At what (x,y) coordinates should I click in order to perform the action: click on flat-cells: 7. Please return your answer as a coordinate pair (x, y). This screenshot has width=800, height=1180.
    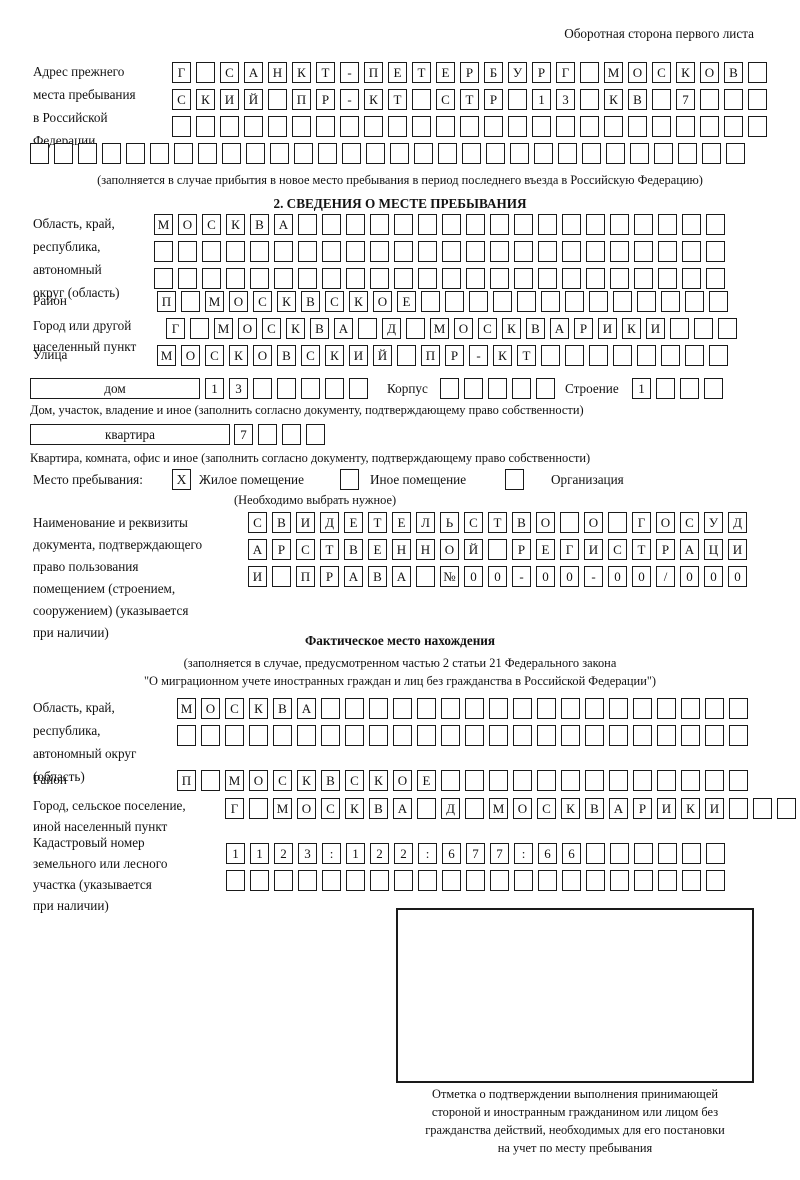
    Looking at the image, I should click on (279, 434).